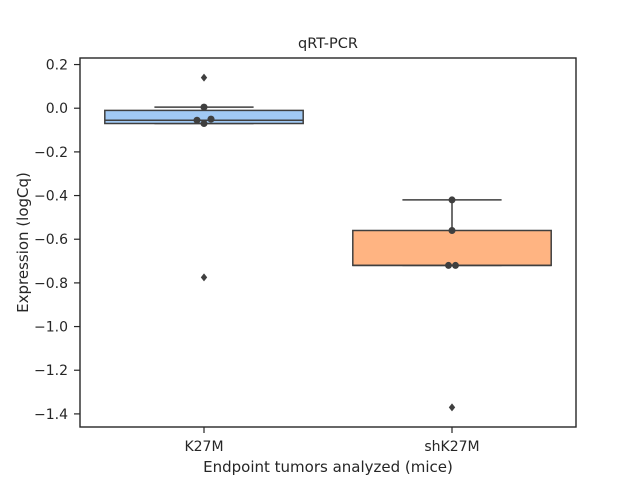 Image resolution: width=640 pixels, height=480 pixels. I want to click on y-axis-label: Expression (logCq), so click(23, 242).